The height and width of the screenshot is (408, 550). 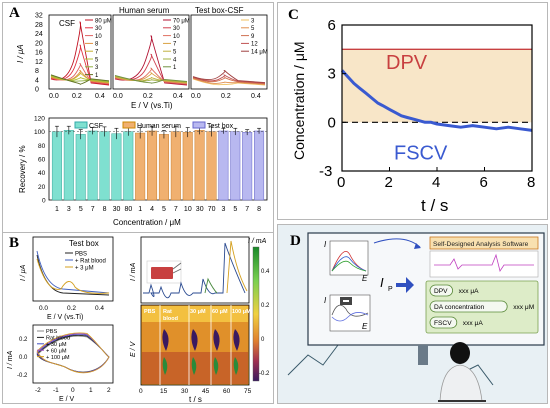 What do you see at coordinates (299, 100) in the screenshot?
I see `y-axis-label: Concentration / μM` at bounding box center [299, 100].